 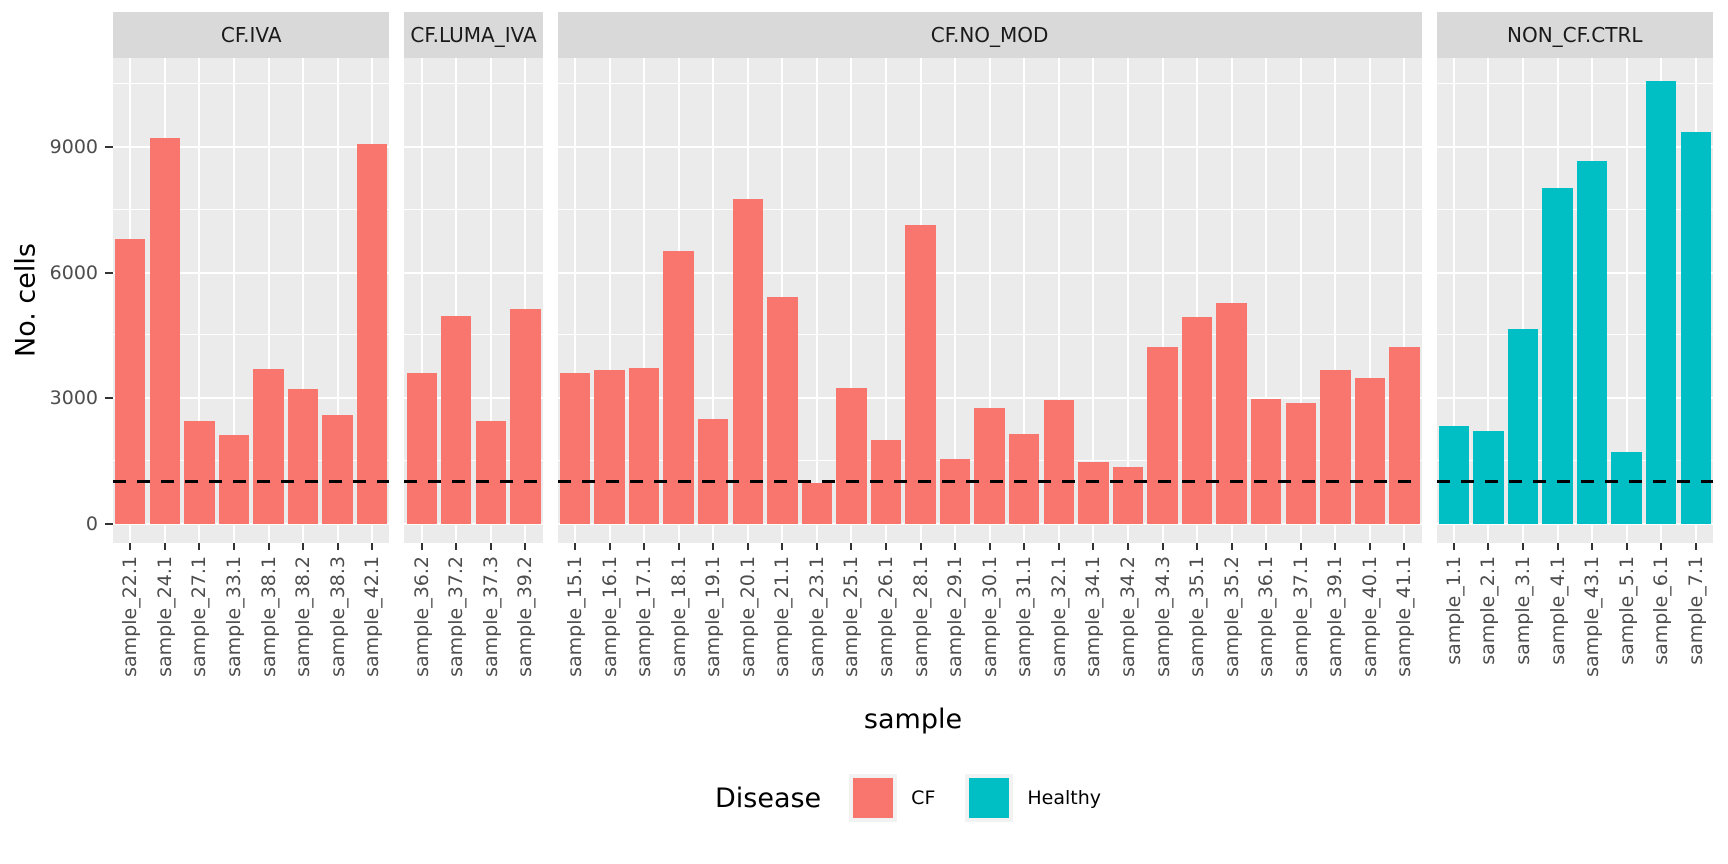 What do you see at coordinates (491, 472) in the screenshot?
I see `bar-sample_37.3` at bounding box center [491, 472].